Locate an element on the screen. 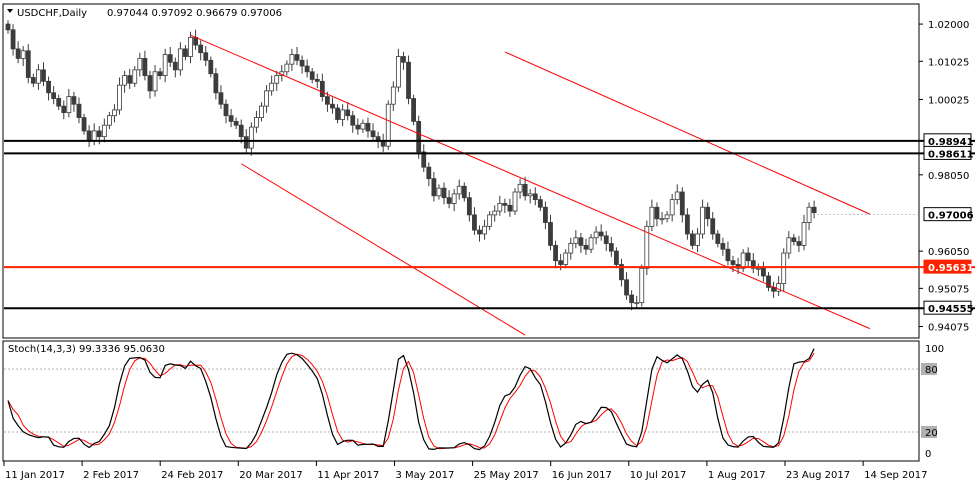  date-tick-label: 14 Sep 2017 is located at coordinates (895, 475).